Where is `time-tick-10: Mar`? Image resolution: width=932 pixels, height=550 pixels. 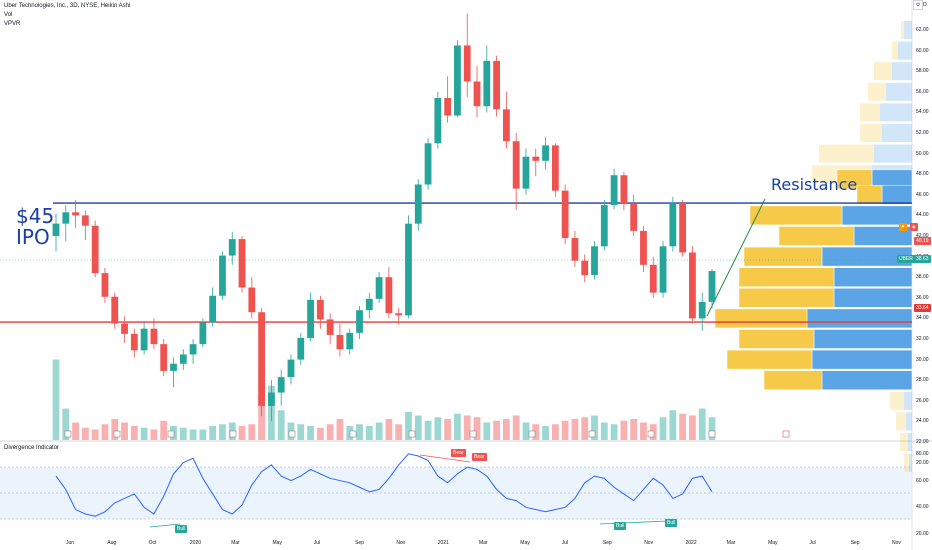
time-tick-10: Mar is located at coordinates (483, 543).